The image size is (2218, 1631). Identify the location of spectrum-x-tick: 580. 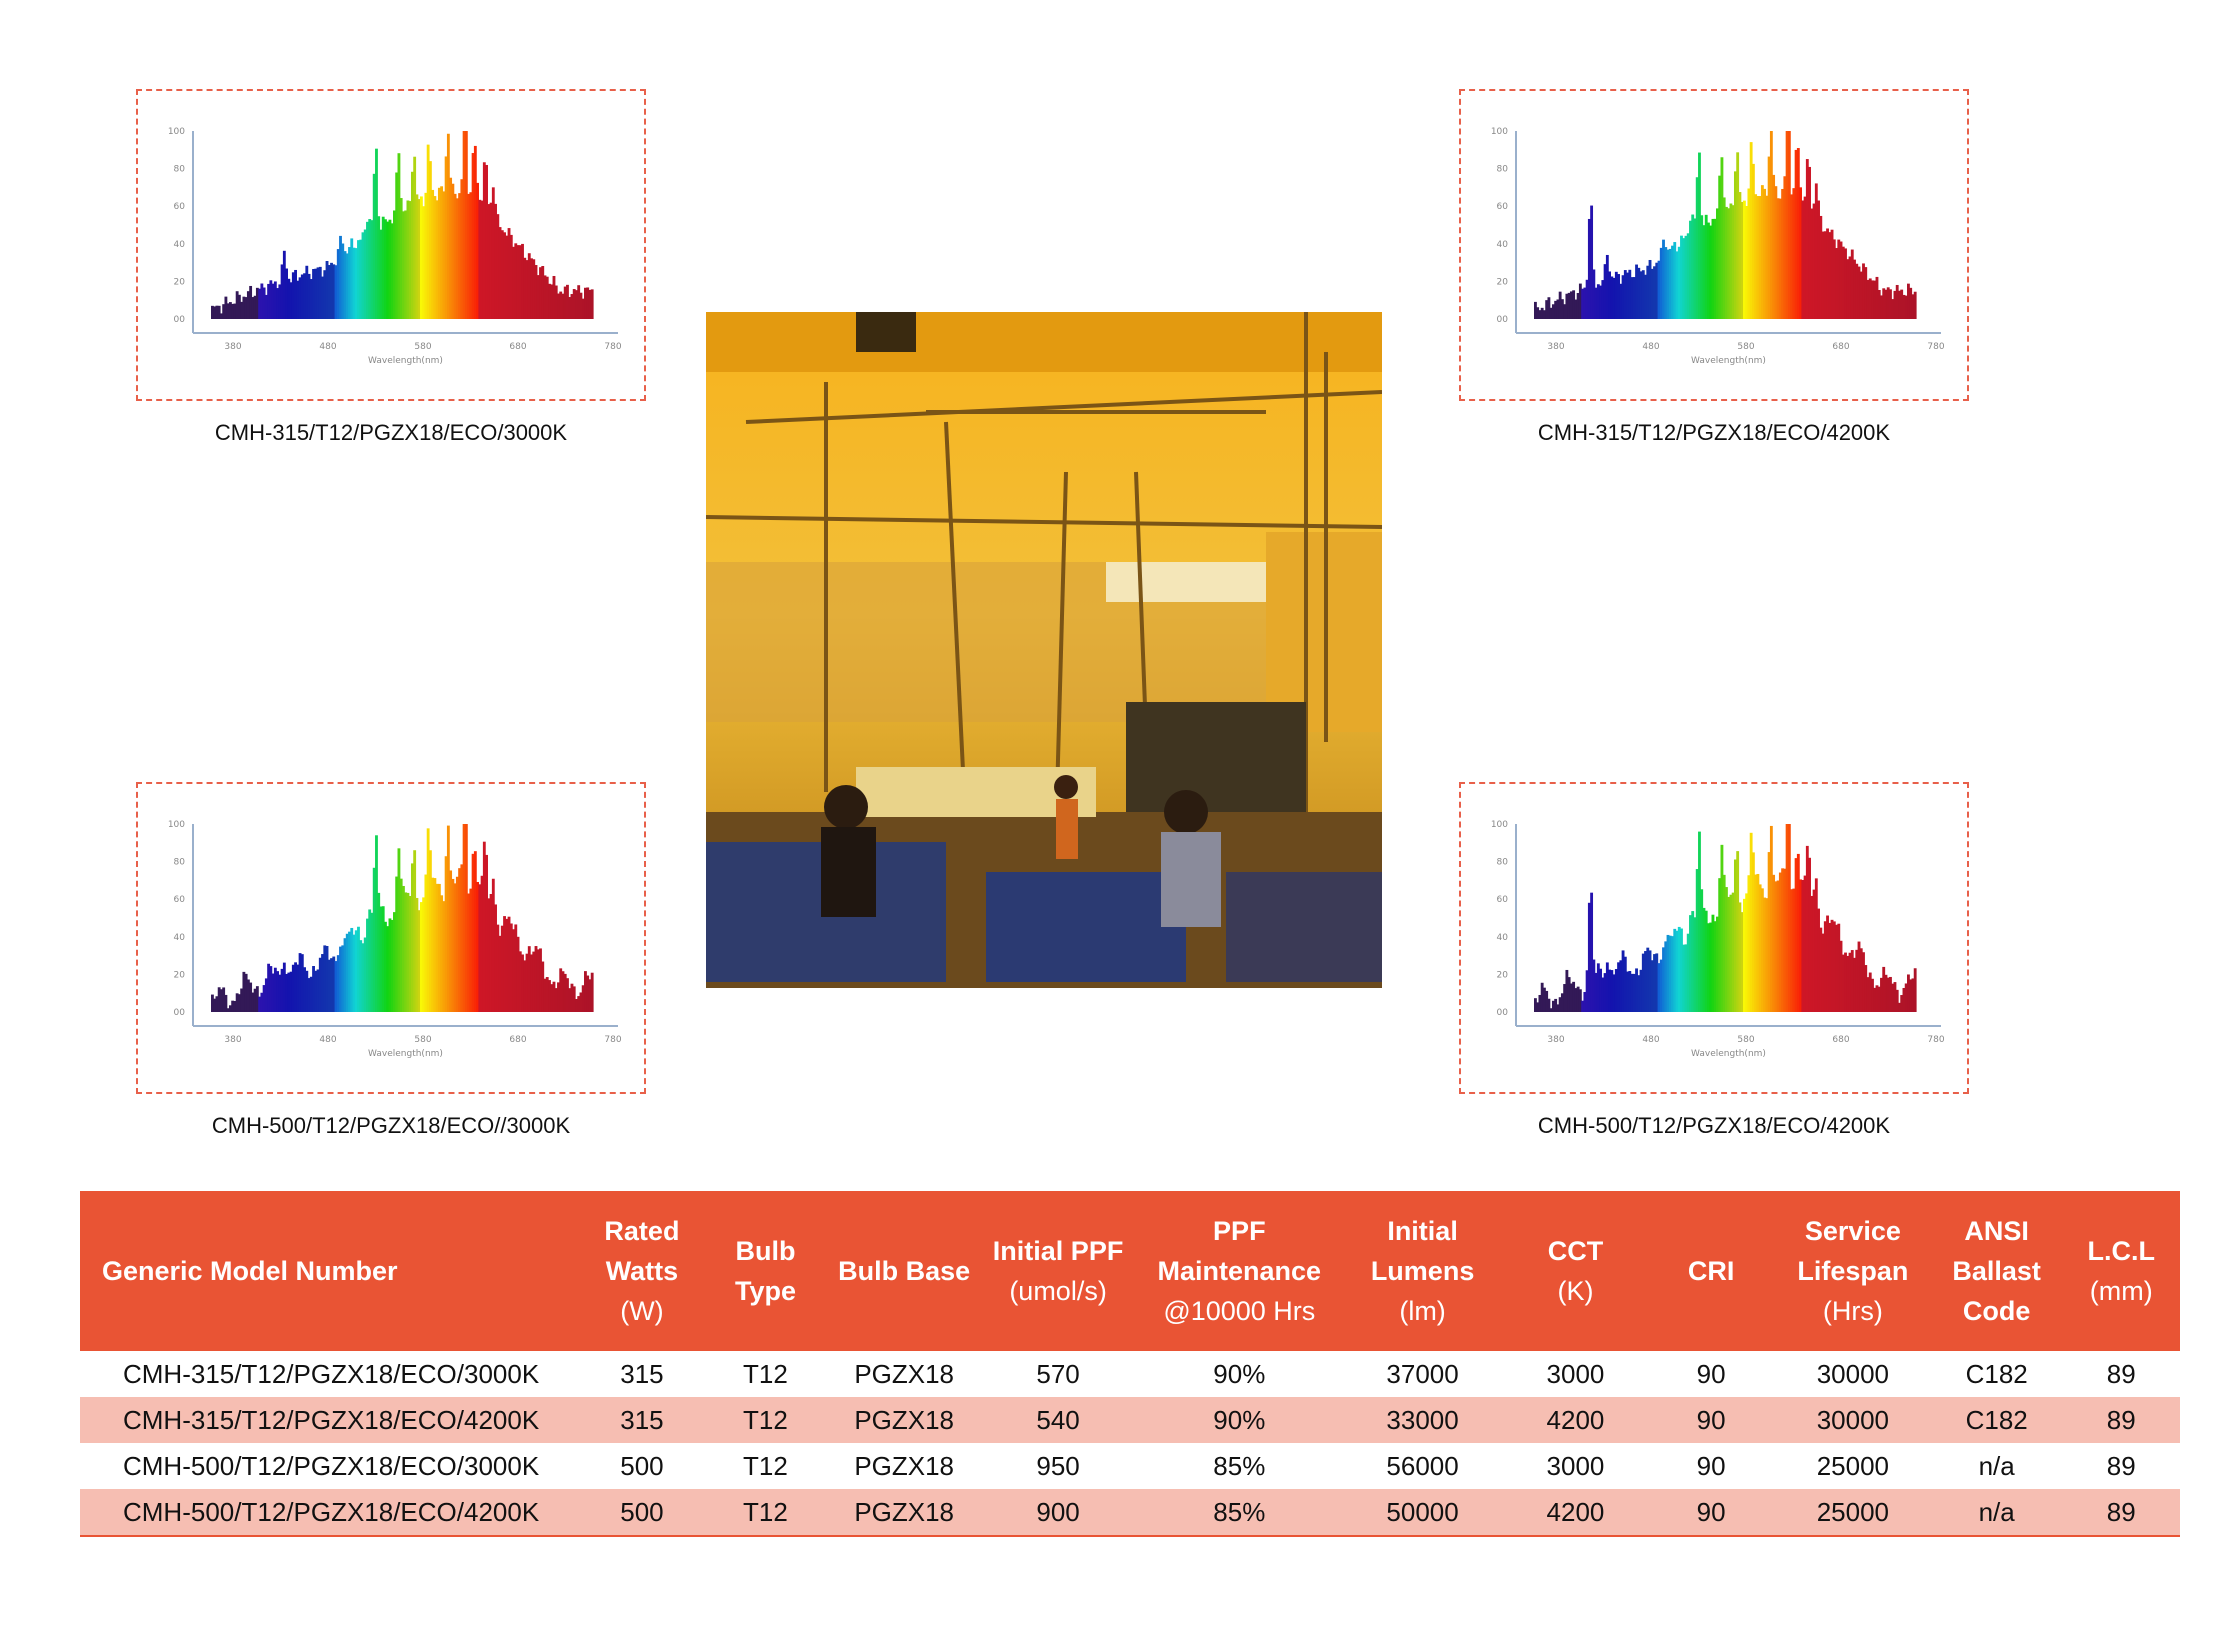
(422, 347).